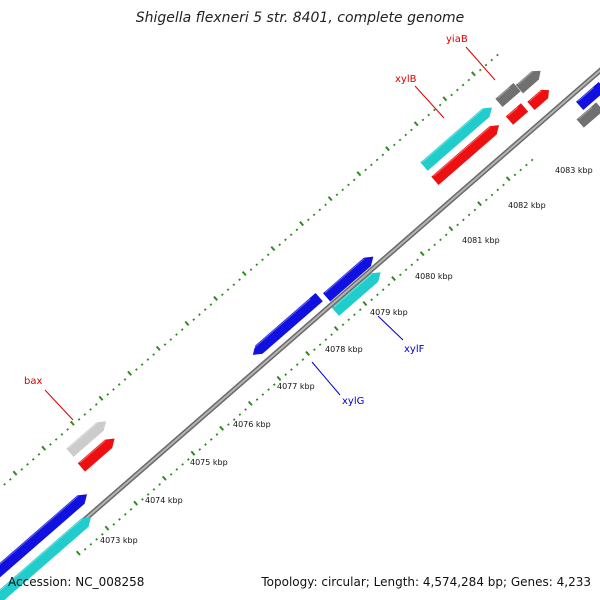  I want to click on gene-feature-edge-gray, so click(588, 115).